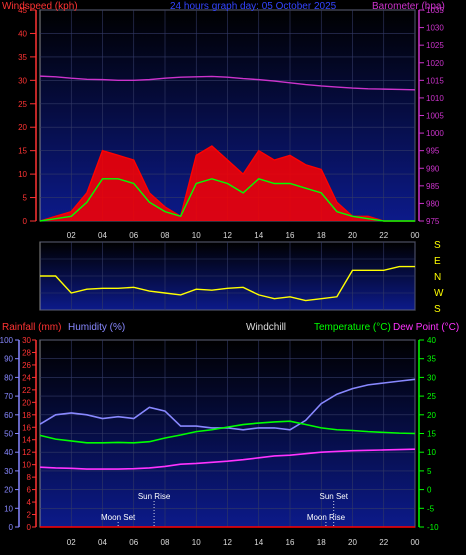 The image size is (466, 555). What do you see at coordinates (29, 490) in the screenshot?
I see `rainfall-tick-label: 6` at bounding box center [29, 490].